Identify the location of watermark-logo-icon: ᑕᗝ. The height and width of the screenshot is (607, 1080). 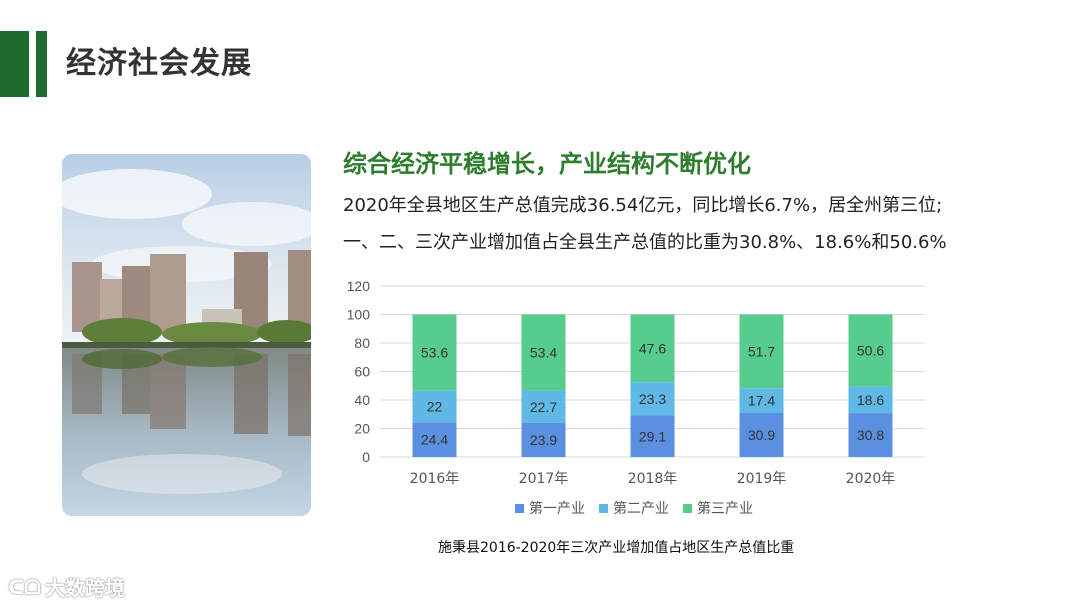
(24, 586).